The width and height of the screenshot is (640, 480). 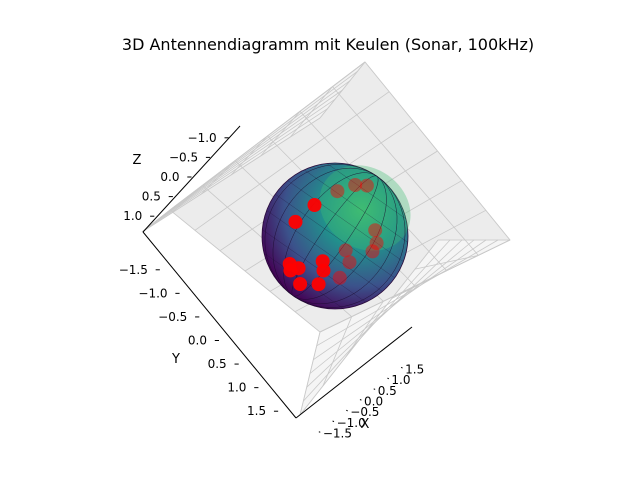 I want to click on x-tick-label: 1.0, so click(x=400, y=380).